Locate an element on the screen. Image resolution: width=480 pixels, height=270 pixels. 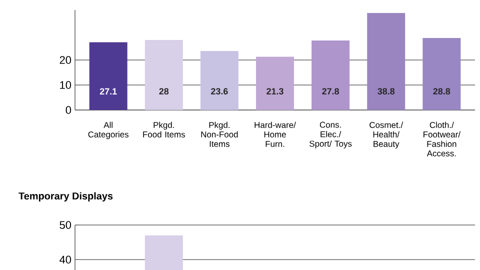
y-tick-label: 50 is located at coordinates (66, 225).